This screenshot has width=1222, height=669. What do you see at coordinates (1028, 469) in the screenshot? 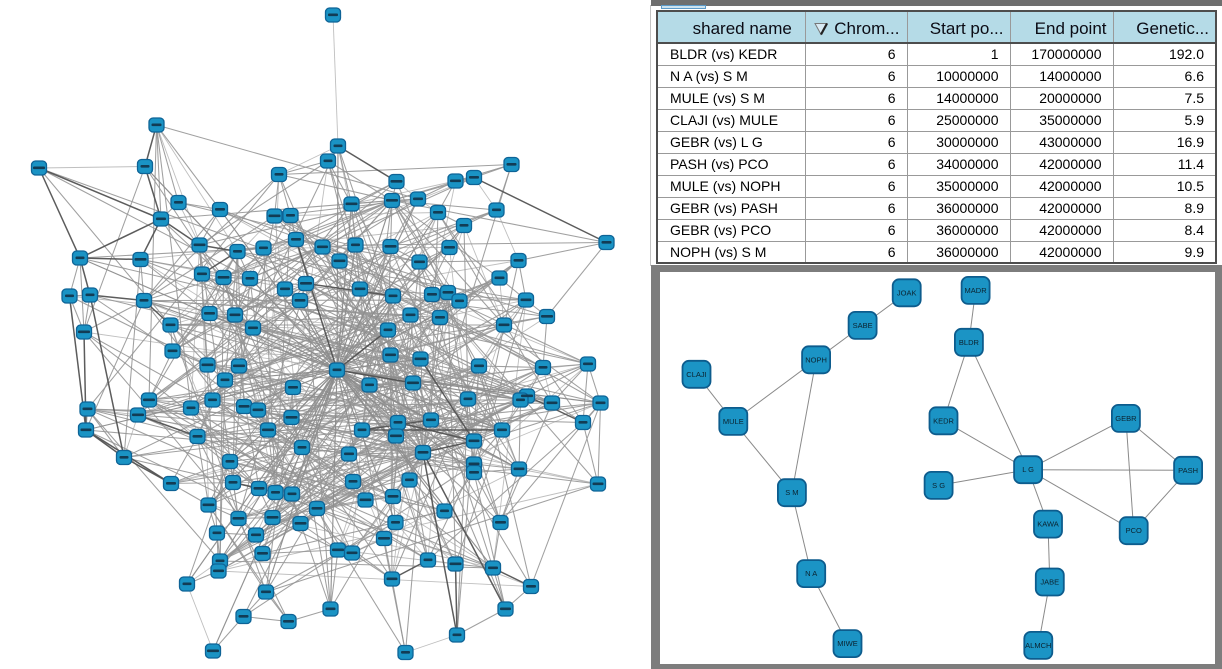
I see `svg-text: L G` at bounding box center [1028, 469].